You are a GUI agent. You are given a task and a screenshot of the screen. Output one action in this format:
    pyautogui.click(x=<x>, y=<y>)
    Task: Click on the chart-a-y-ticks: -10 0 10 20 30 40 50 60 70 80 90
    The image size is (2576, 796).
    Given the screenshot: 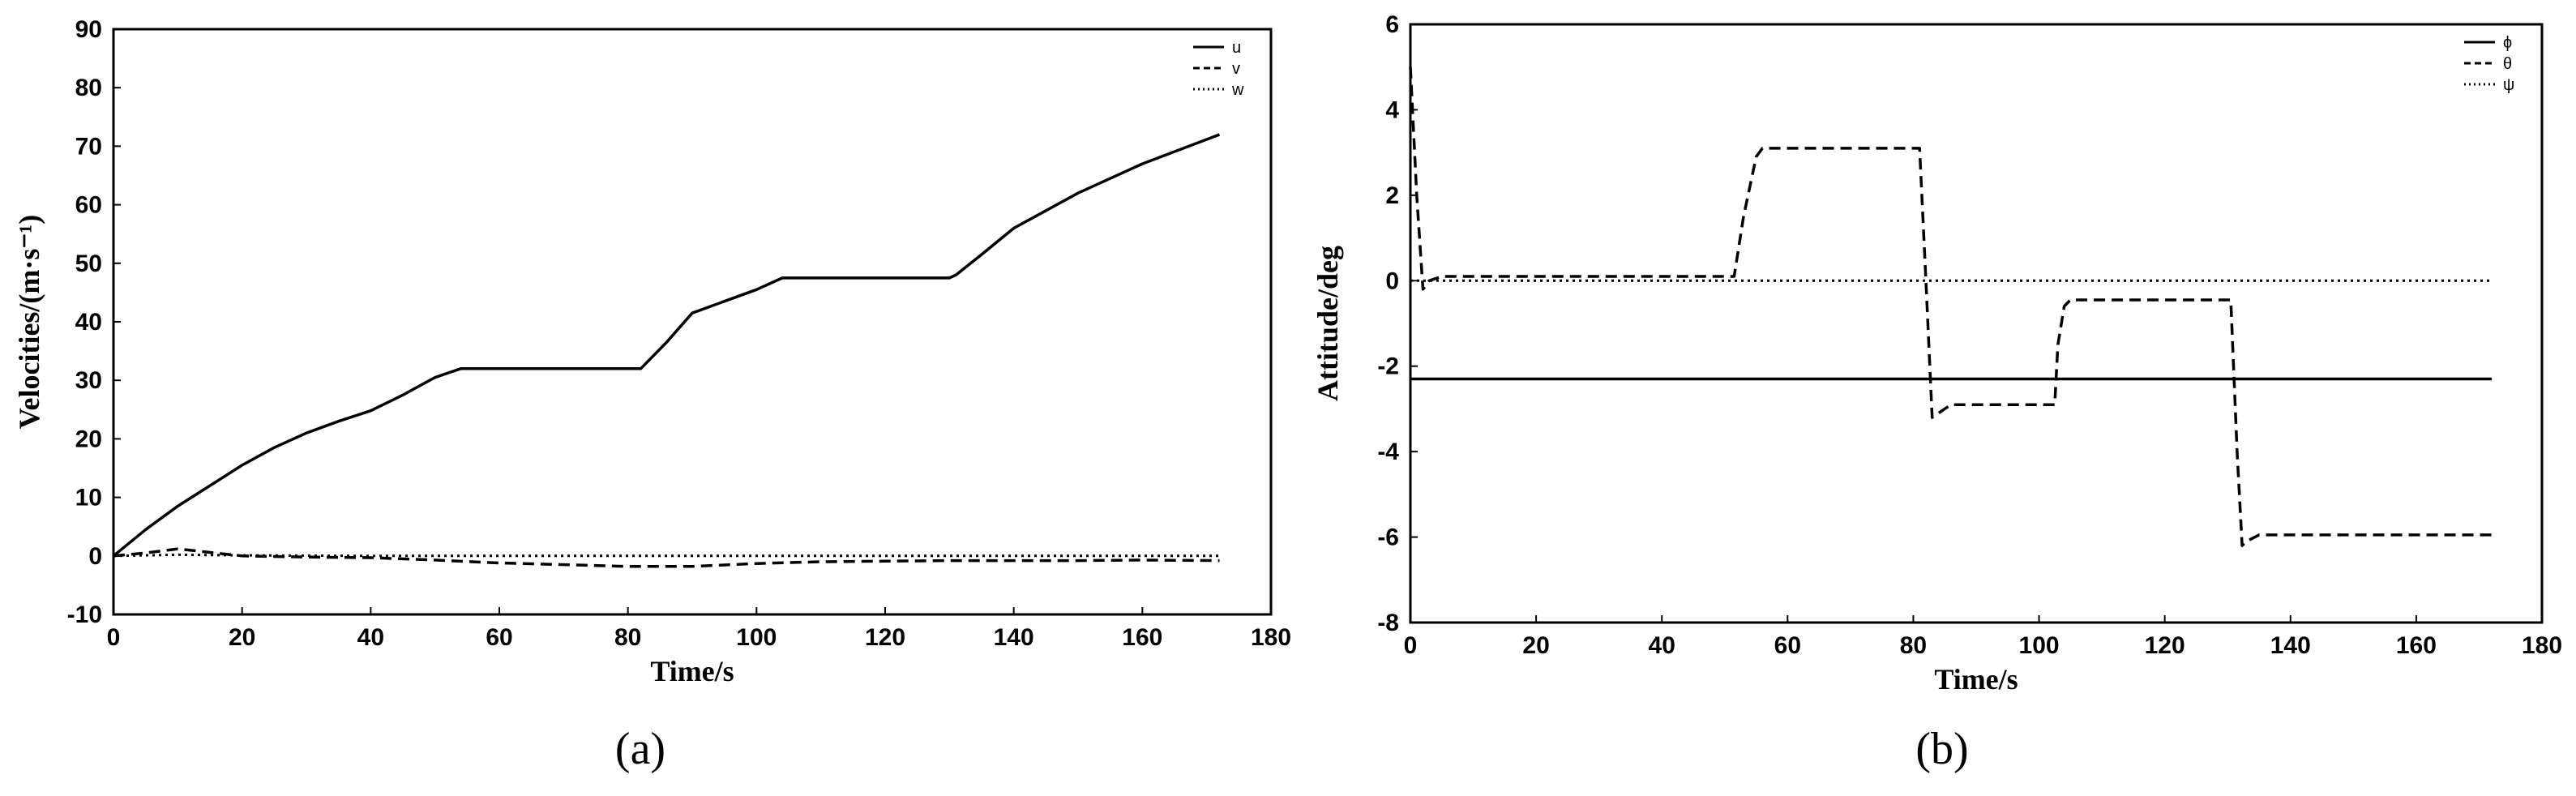 What is the action you would take?
    pyautogui.click(x=94, y=322)
    